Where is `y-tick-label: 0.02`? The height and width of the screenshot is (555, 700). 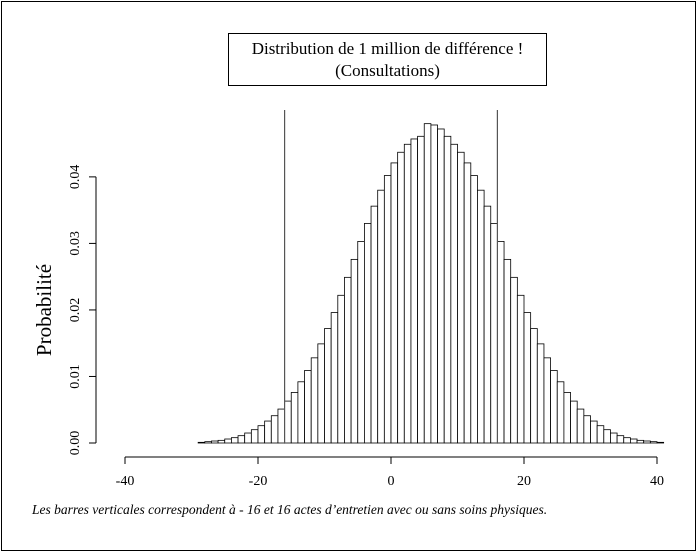 y-tick-label: 0.02 is located at coordinates (75, 310).